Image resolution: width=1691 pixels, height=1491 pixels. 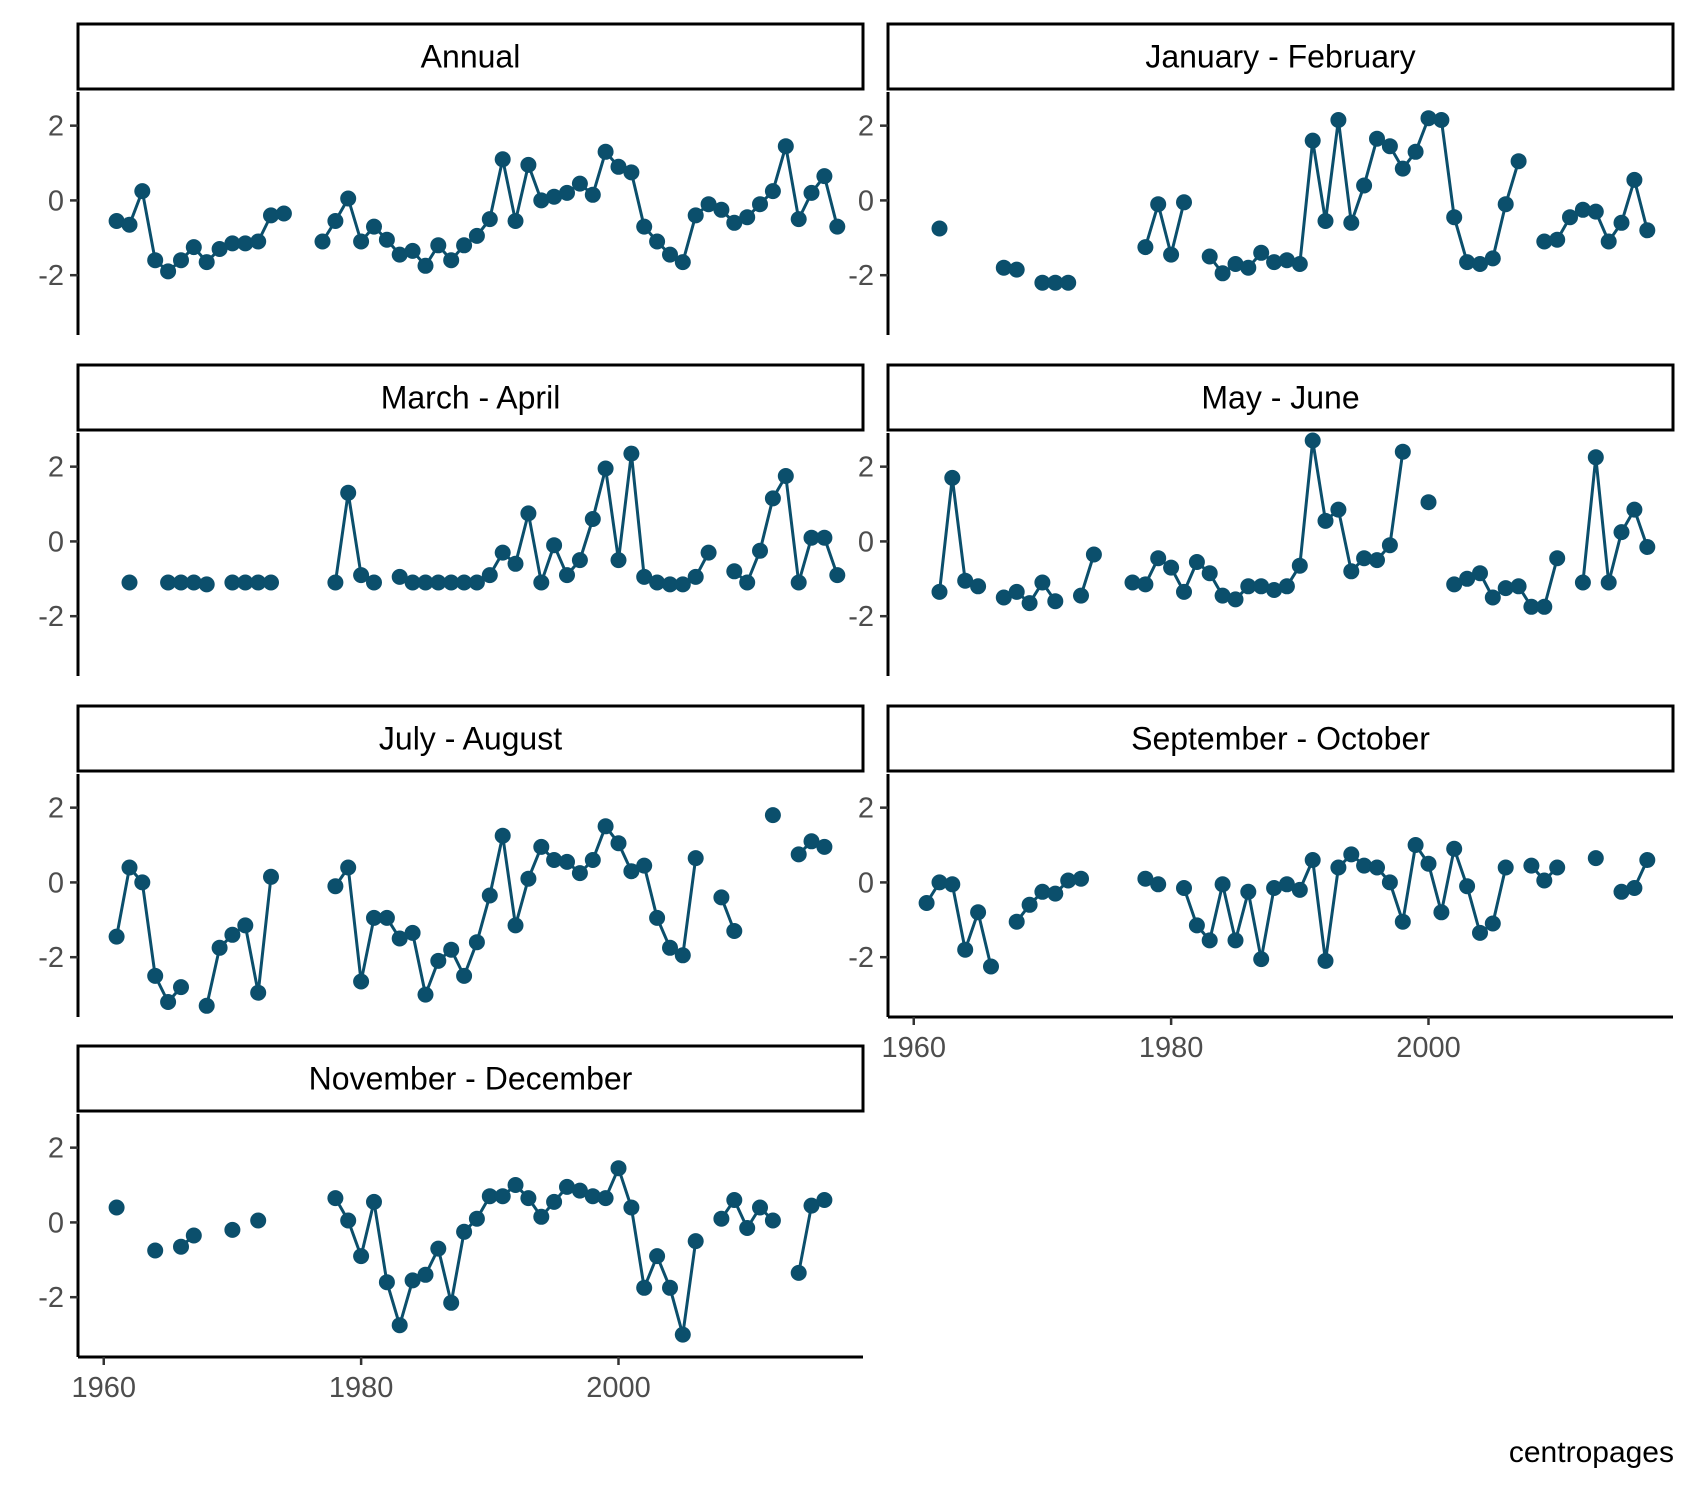 What do you see at coordinates (399, 1325) in the screenshot?
I see `data-point-november-december-1983` at bounding box center [399, 1325].